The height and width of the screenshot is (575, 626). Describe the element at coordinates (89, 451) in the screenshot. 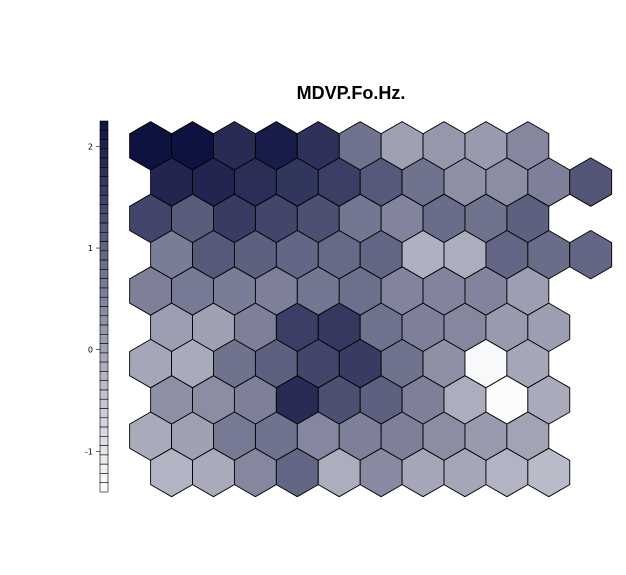

I see `colorbar-tick-label: -1` at that location.